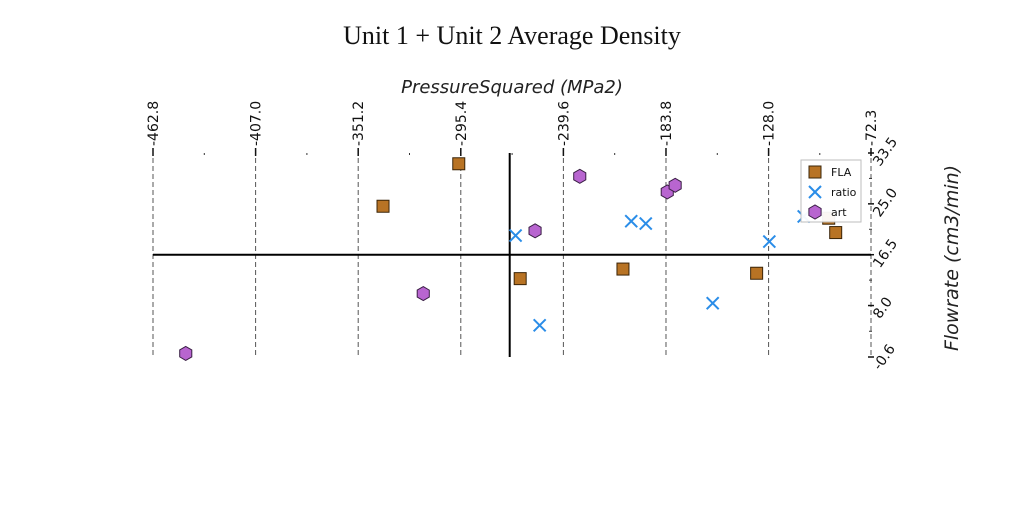 The width and height of the screenshot is (1024, 512). What do you see at coordinates (257, 123) in the screenshot?
I see `x-tick-label: -407.0` at bounding box center [257, 123].